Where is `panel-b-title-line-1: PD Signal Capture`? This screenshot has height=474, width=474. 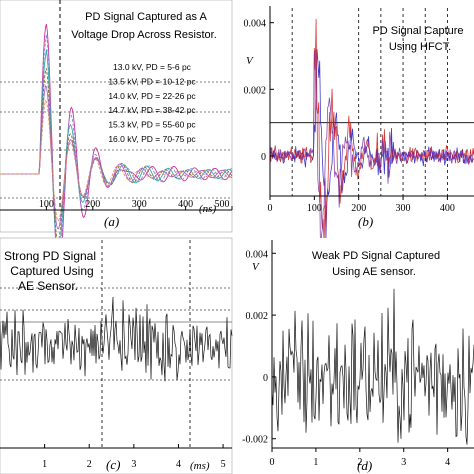 panel-b-title-line-1: PD Signal Capture is located at coordinates (417, 31).